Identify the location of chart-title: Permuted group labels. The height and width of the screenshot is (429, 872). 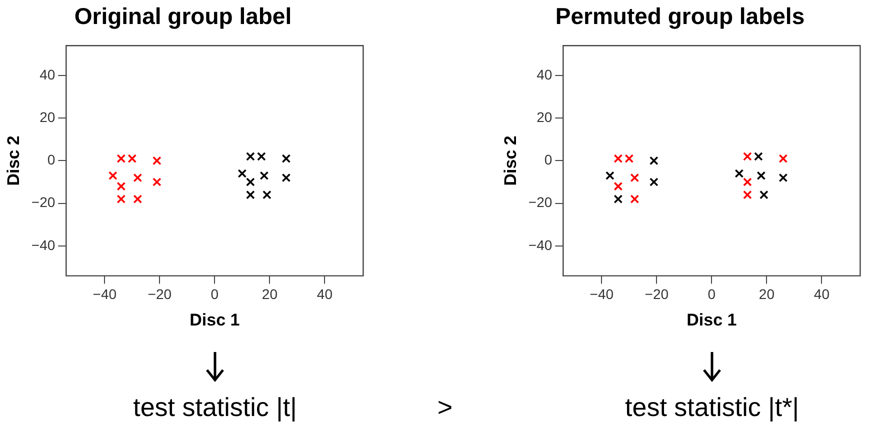
(680, 16).